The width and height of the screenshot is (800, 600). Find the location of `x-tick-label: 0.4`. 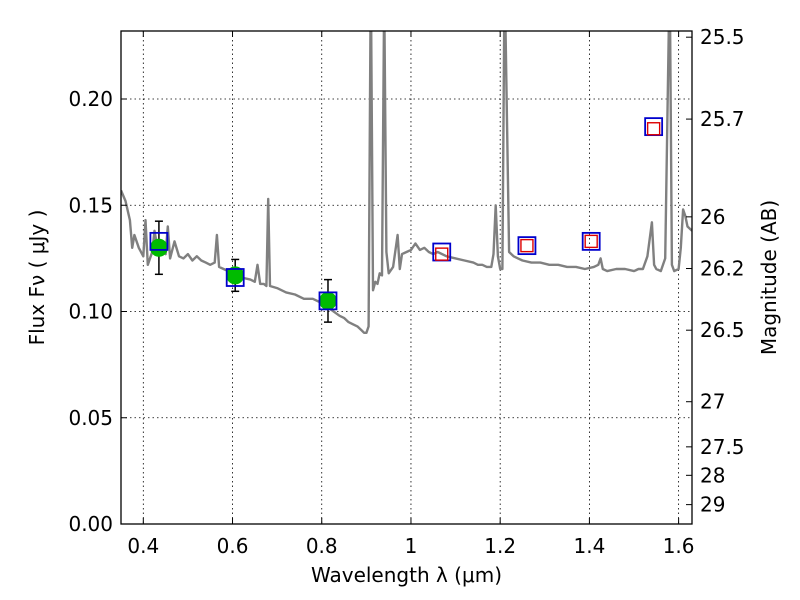

x-tick-label: 0.4 is located at coordinates (143, 546).